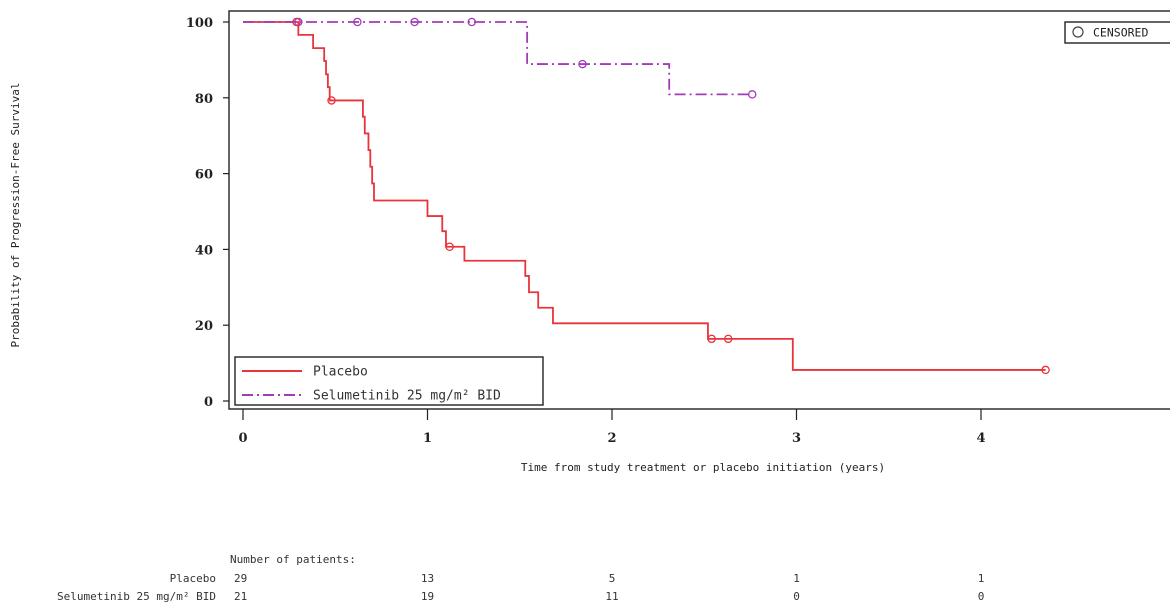  I want to click on x-tick-label: 1, so click(427, 438).